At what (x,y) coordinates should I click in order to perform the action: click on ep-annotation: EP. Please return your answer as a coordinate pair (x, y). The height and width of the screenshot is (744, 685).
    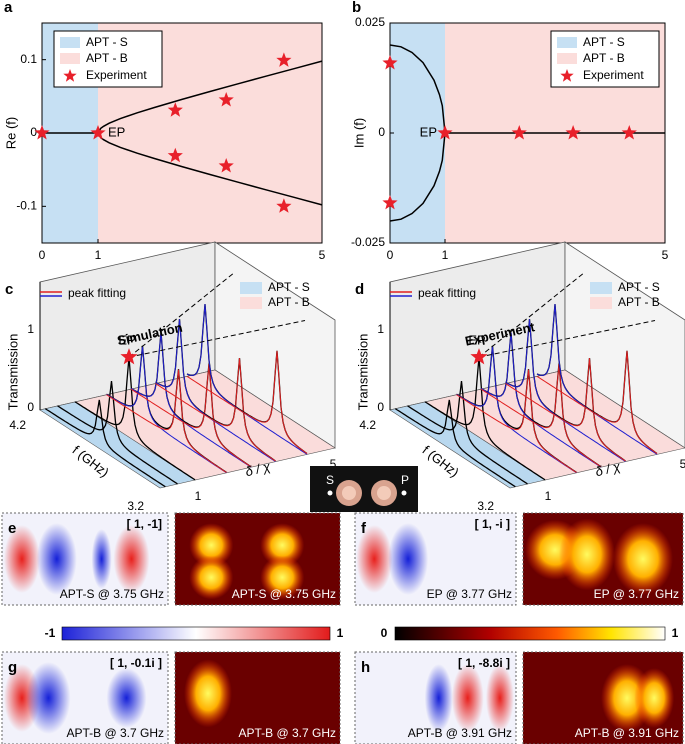
    Looking at the image, I should click on (428, 131).